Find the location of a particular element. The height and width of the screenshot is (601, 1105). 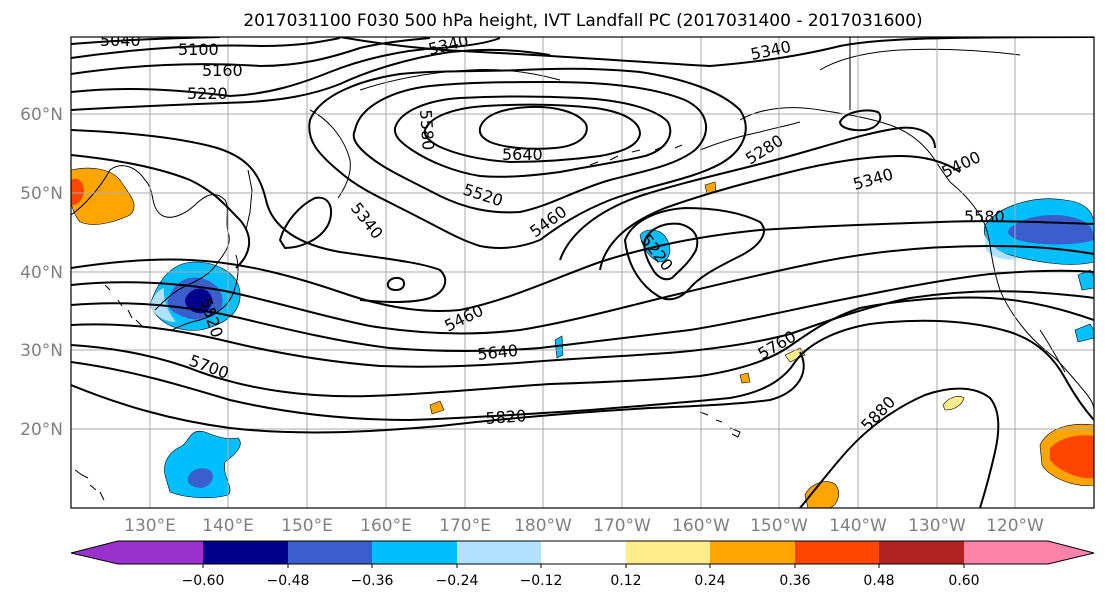

colorbar-tick-label: 0.12 is located at coordinates (625, 581).